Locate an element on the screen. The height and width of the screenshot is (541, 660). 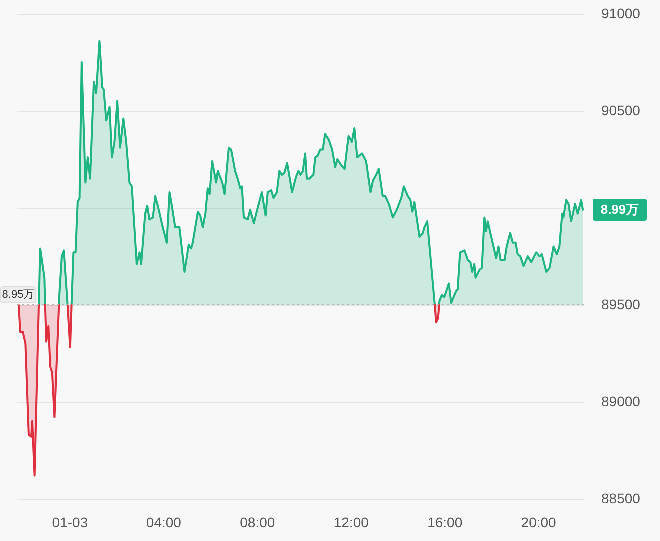
x-tick-label: 08:00 is located at coordinates (258, 522).